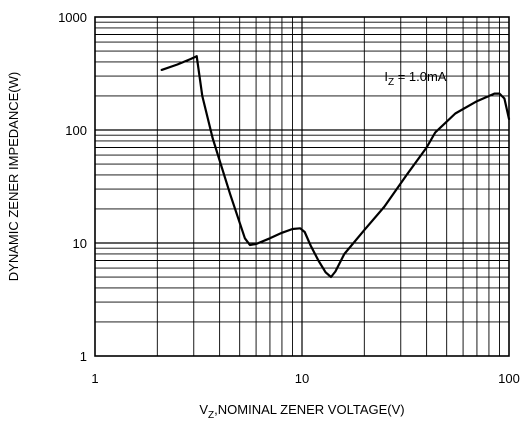 Image resolution: width=520 pixels, height=421 pixels. What do you see at coordinates (80, 243) in the screenshot?
I see `y-tick-label: 10` at bounding box center [80, 243].